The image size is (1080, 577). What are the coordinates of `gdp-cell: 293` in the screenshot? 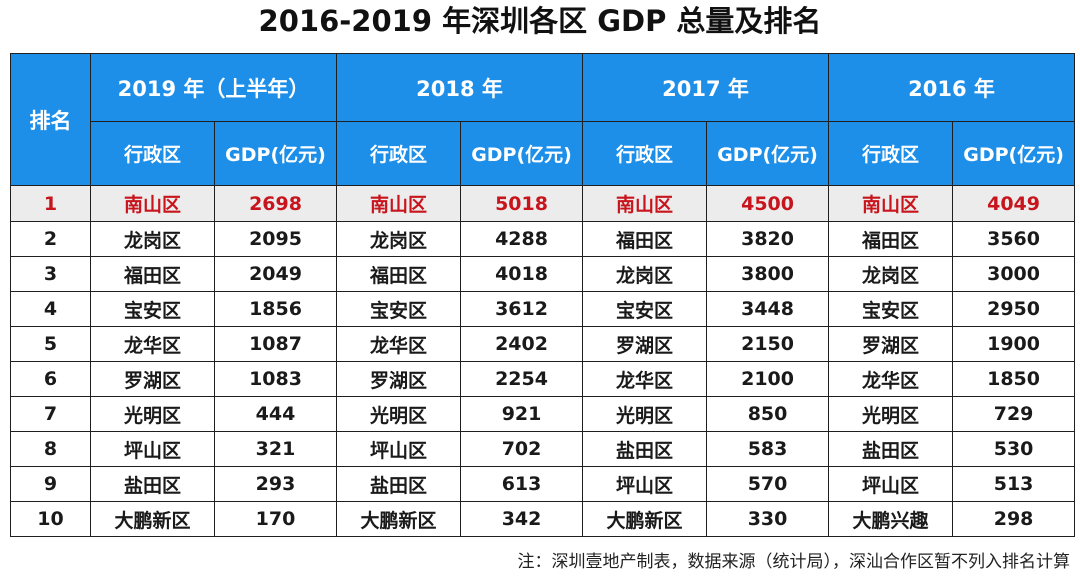 It's located at (275, 484).